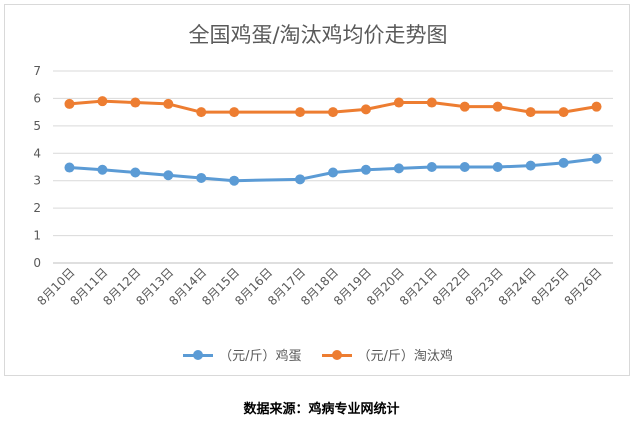  Describe the element at coordinates (37, 98) in the screenshot. I see `y-tick-label: 6` at that location.